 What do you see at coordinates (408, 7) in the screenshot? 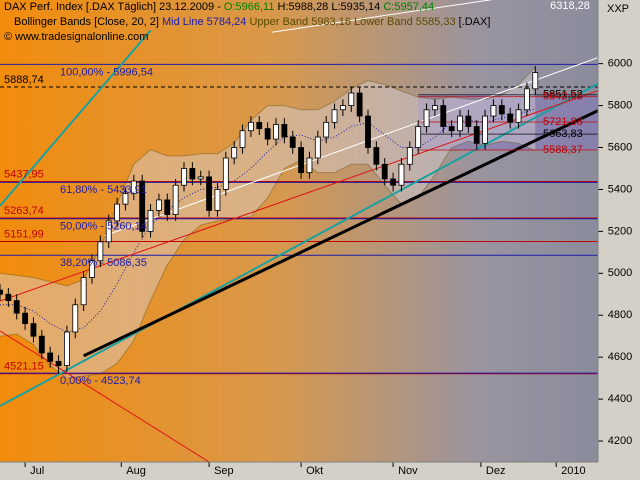
I see `header-text: C:5957,44` at bounding box center [408, 7].